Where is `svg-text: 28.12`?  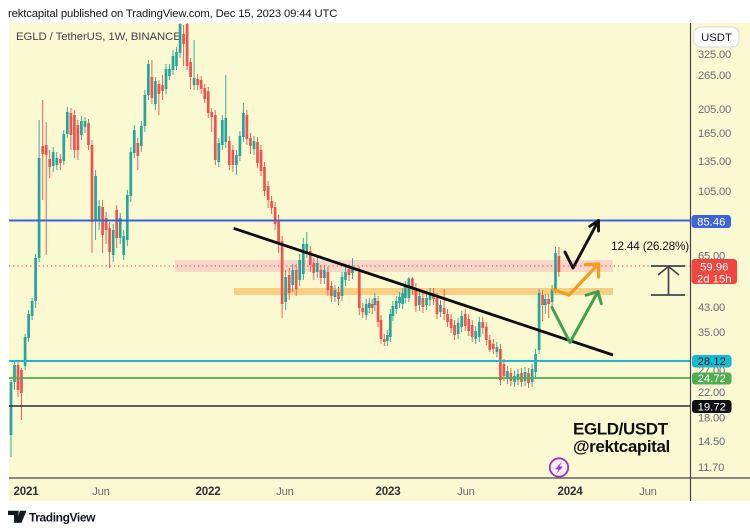
svg-text: 28.12 is located at coordinates (712, 362).